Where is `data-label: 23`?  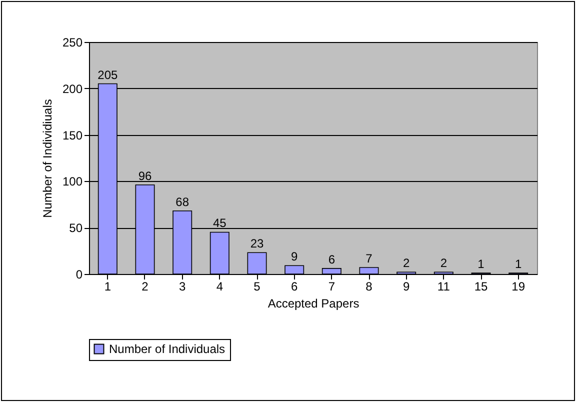
data-label: 23 is located at coordinates (257, 243).